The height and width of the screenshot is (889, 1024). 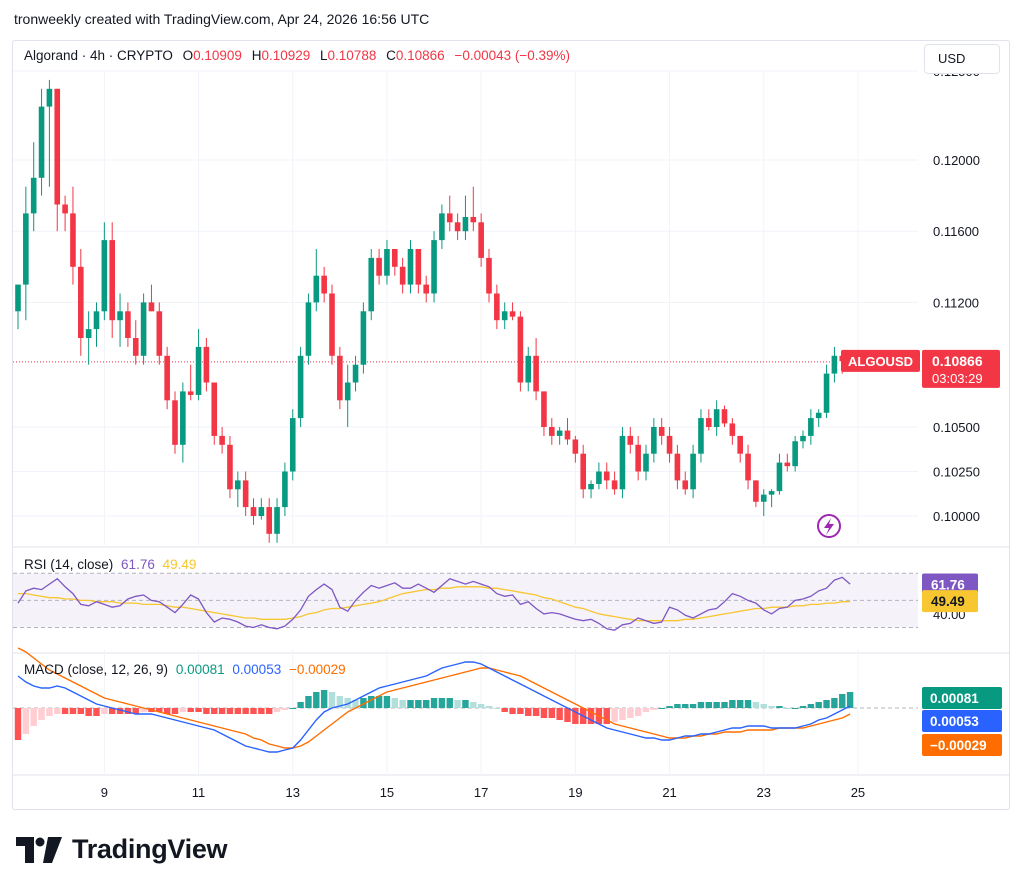 I want to click on rsi-value-label: 61.76, so click(x=948, y=584).